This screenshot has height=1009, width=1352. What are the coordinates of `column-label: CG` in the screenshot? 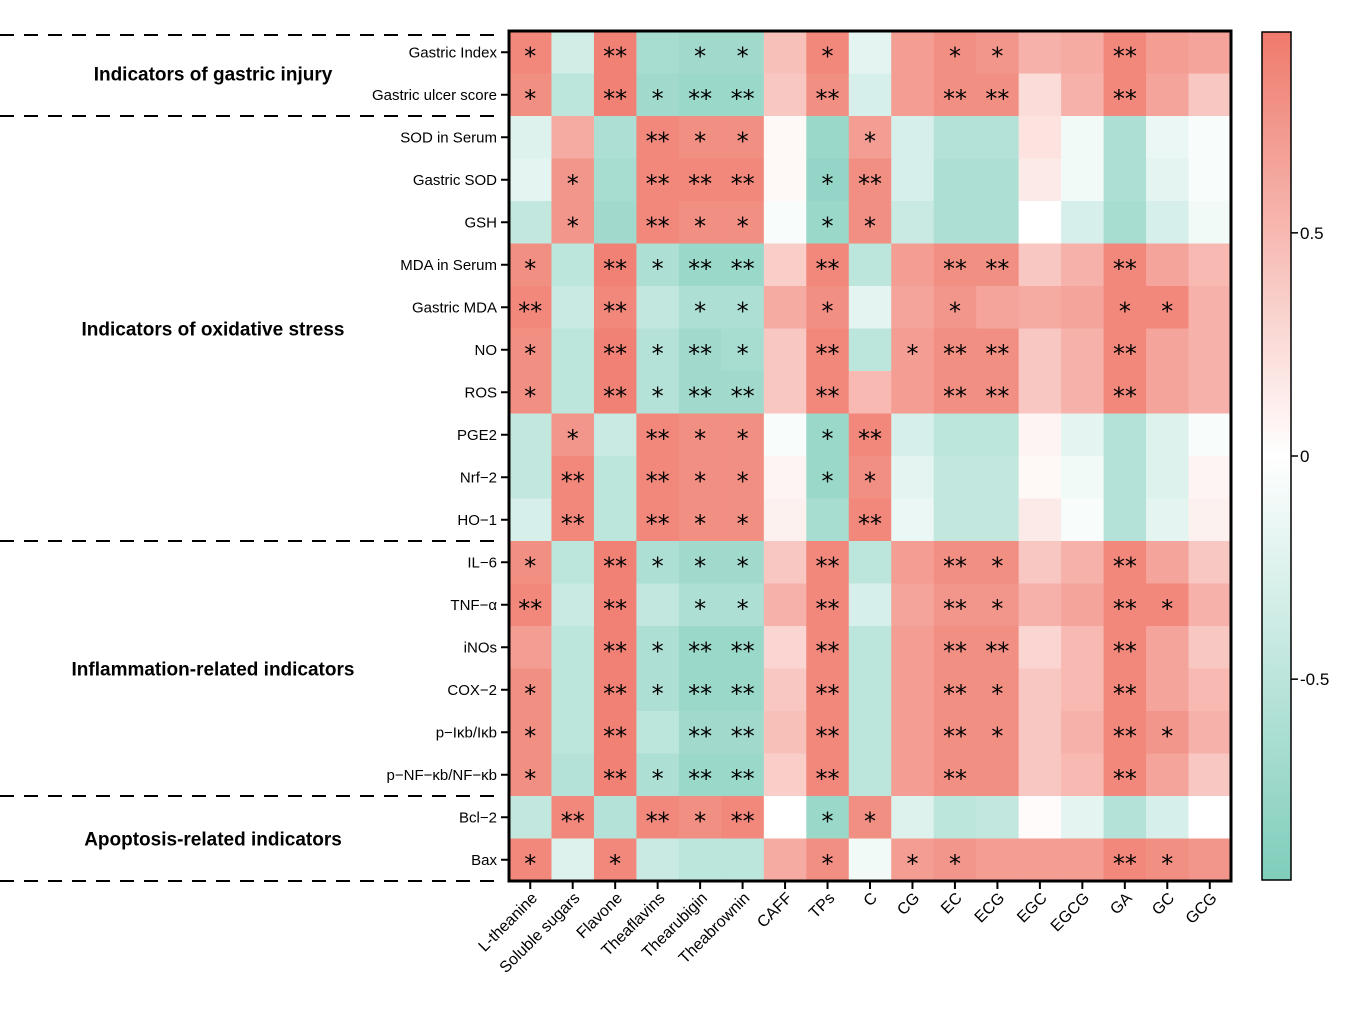 It's located at (908, 904).